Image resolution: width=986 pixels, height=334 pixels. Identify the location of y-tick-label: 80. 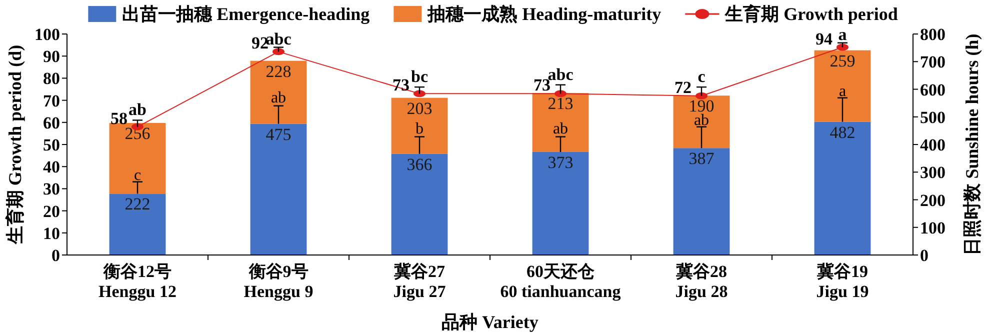
(51, 78).